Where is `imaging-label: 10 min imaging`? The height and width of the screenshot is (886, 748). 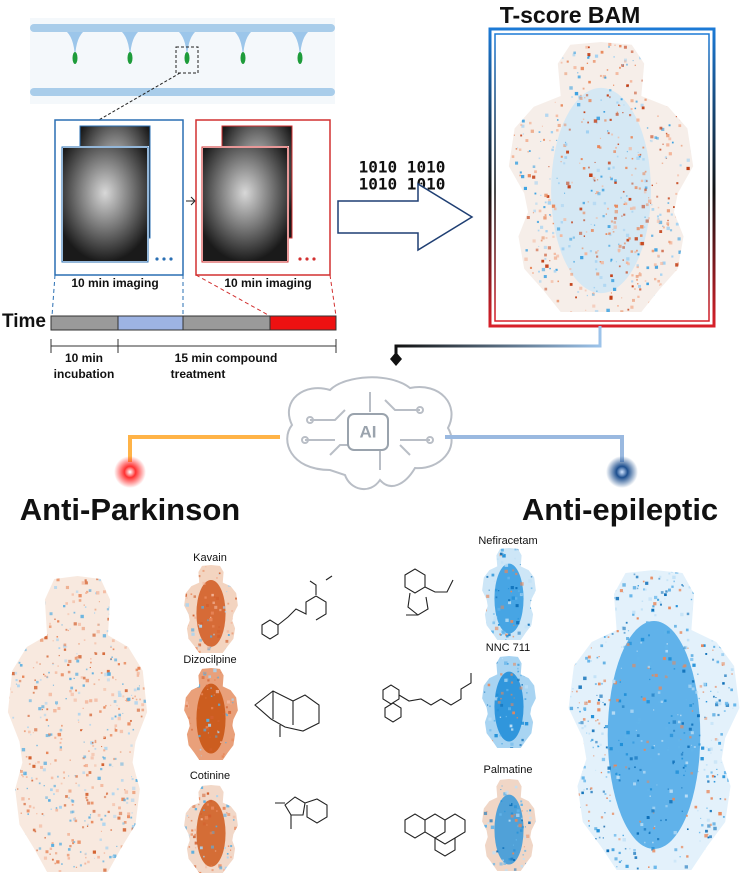 imaging-label: 10 min imaging is located at coordinates (267, 283).